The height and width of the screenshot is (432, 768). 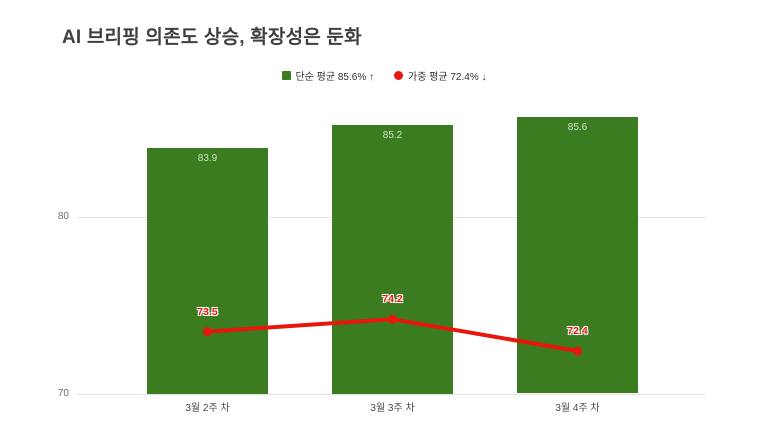 I want to click on legend-item-simple-average: 단순 평균 85.6% ↑, so click(x=328, y=75).